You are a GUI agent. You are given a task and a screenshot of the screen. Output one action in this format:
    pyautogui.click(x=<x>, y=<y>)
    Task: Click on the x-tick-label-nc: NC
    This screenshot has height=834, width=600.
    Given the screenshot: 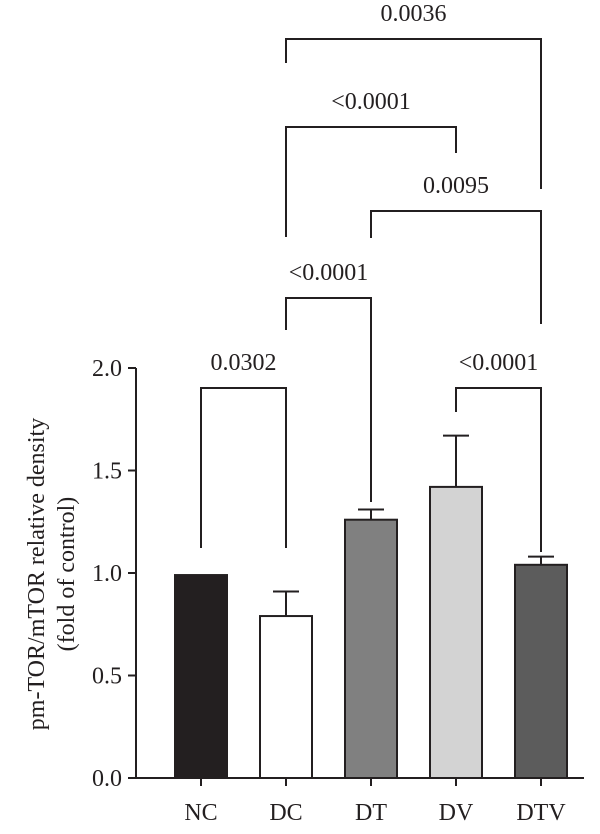 What is the action you would take?
    pyautogui.click(x=200, y=813)
    